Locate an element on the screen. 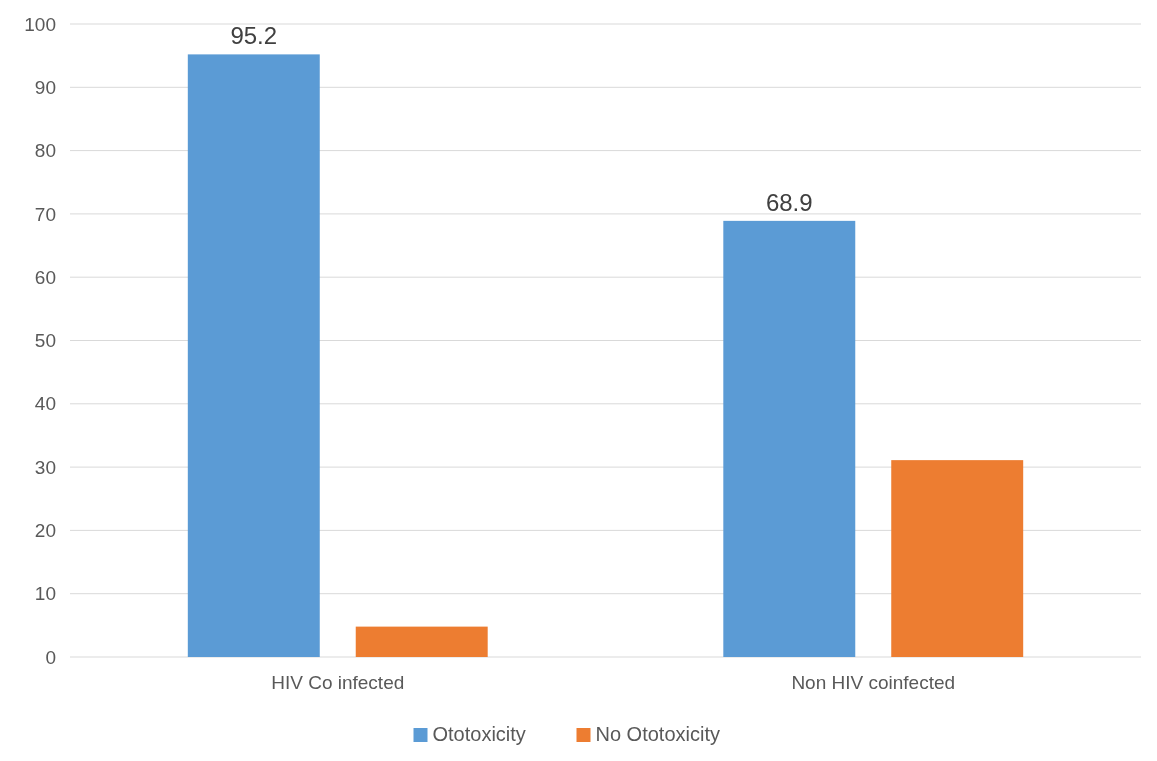  data-label: 68.9 is located at coordinates (789, 202).